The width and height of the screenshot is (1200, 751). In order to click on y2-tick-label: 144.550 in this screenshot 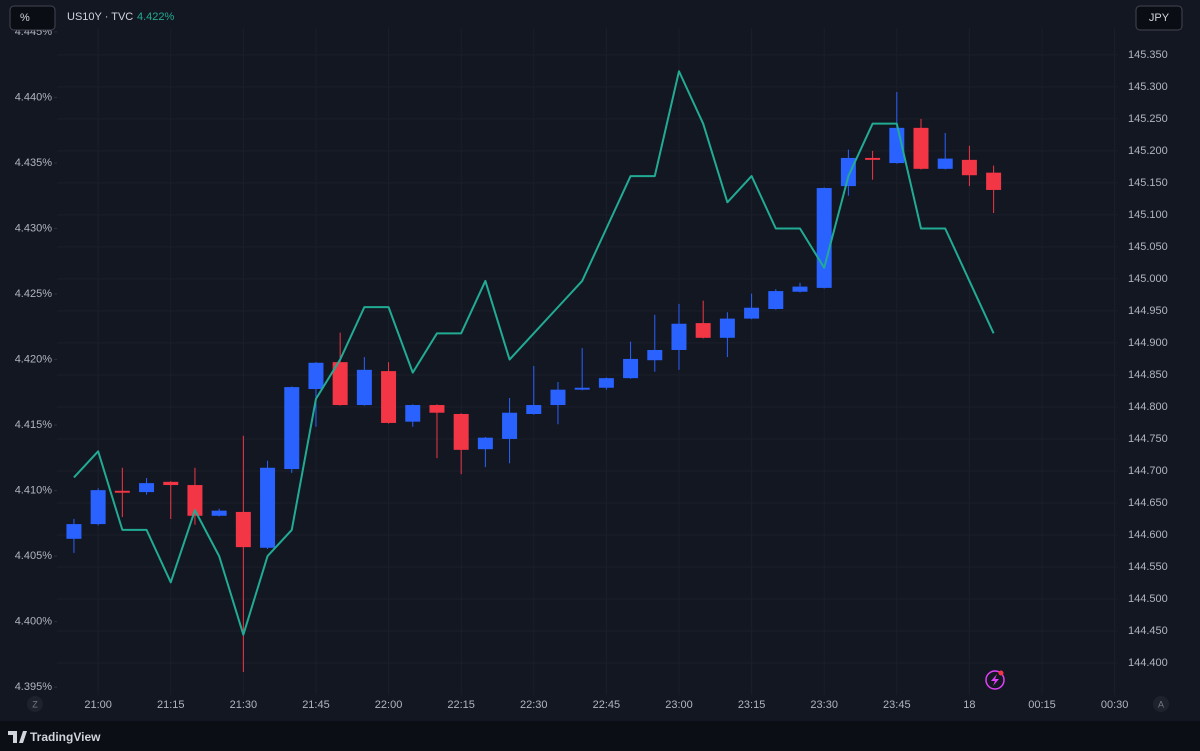, I will do `click(1148, 567)`.